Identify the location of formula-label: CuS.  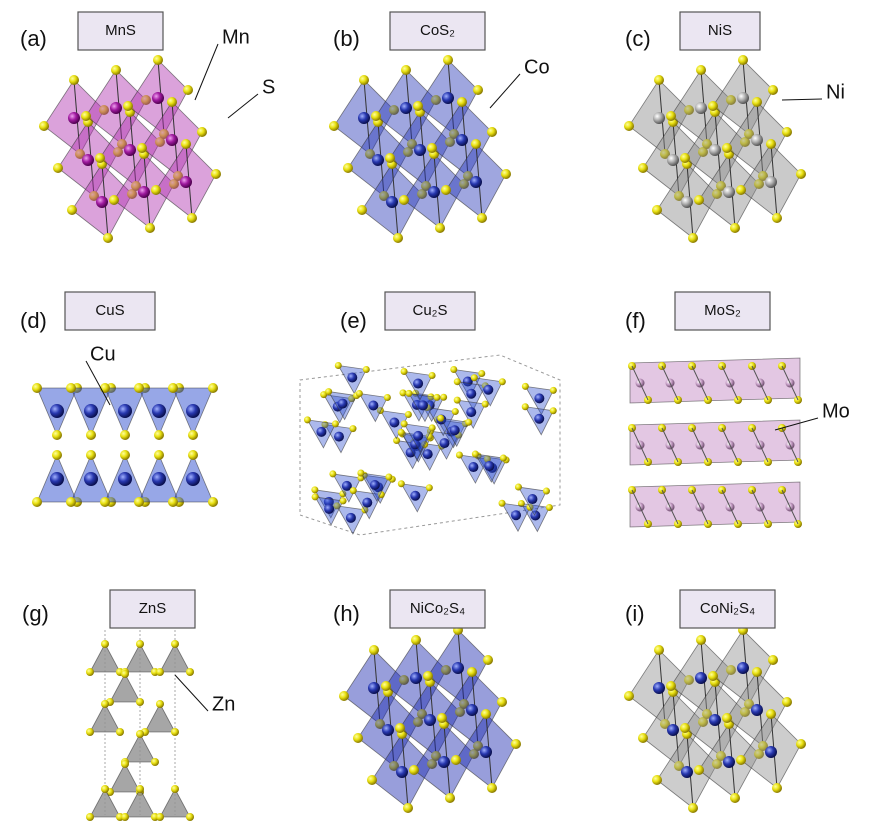
(109, 310).